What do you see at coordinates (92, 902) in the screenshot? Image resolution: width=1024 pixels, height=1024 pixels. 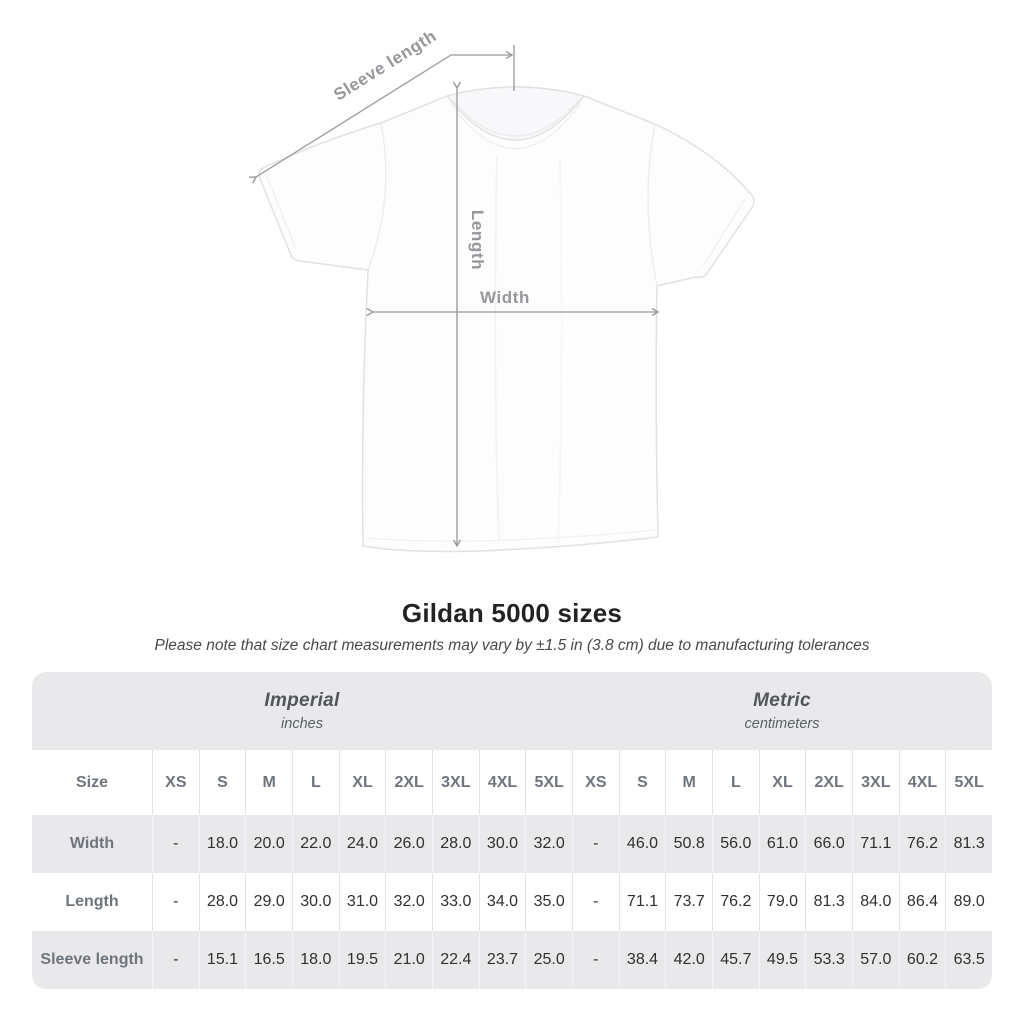 I see `row-label: Length` at bounding box center [92, 902].